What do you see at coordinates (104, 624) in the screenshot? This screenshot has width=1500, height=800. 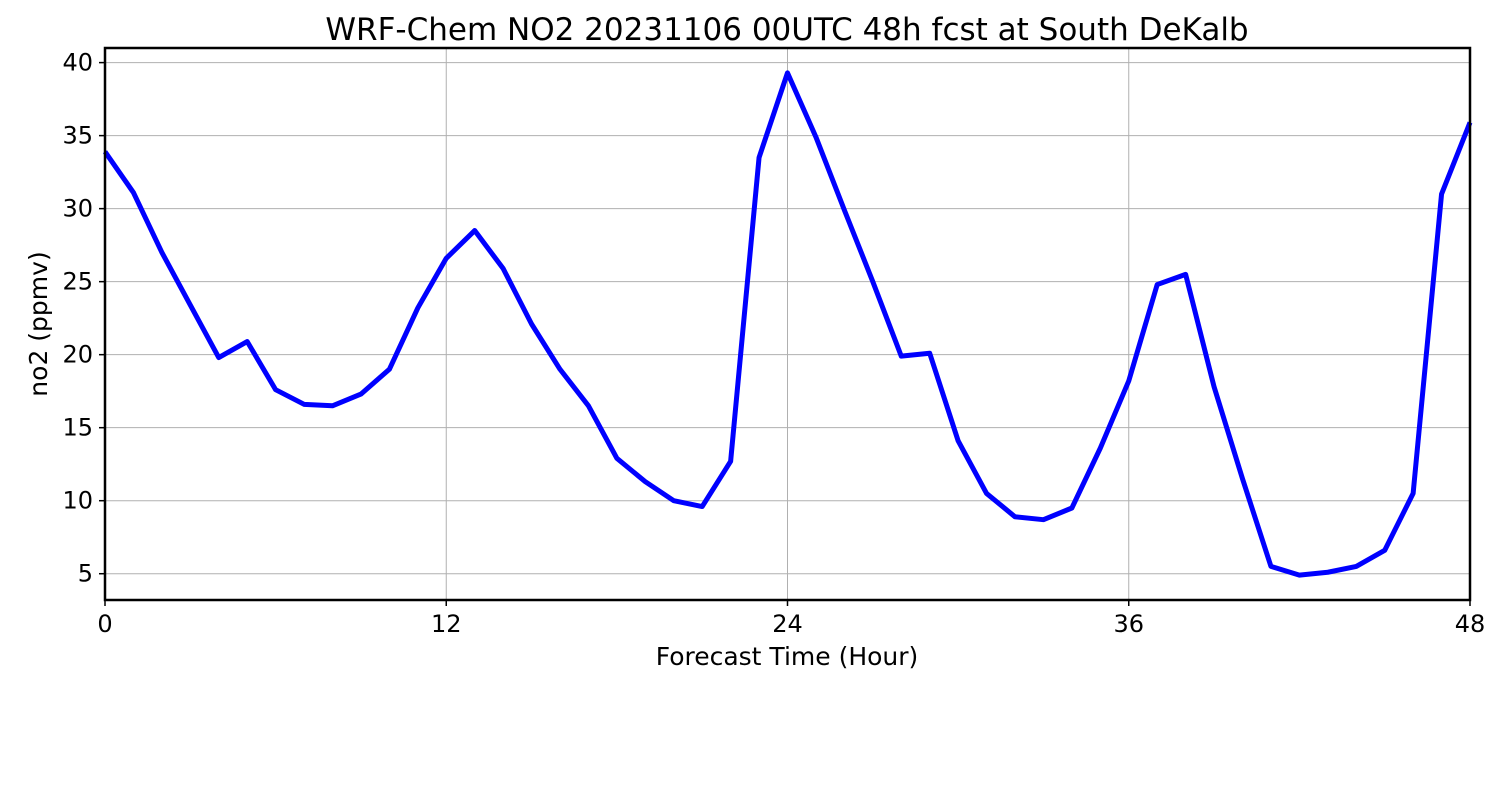 I see `x-tick-label: 0` at bounding box center [104, 624].